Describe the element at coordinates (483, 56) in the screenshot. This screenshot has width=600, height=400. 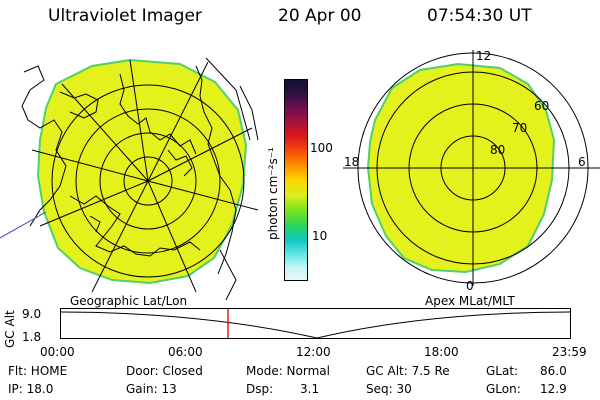
I see `mlt-label-12: 12` at that location.